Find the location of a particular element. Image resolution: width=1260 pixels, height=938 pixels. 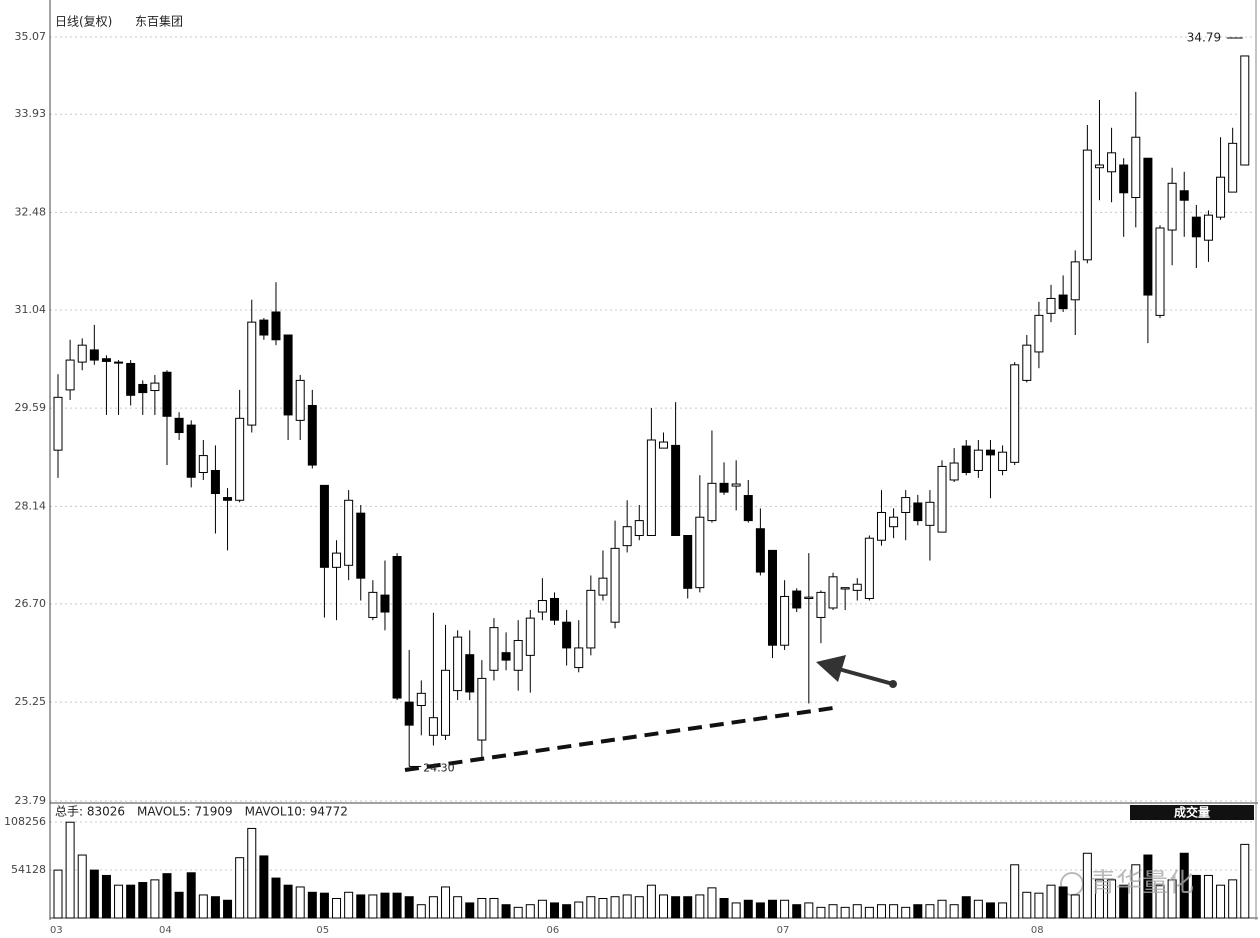

chart-subtitle: 东百集团 is located at coordinates (159, 21).